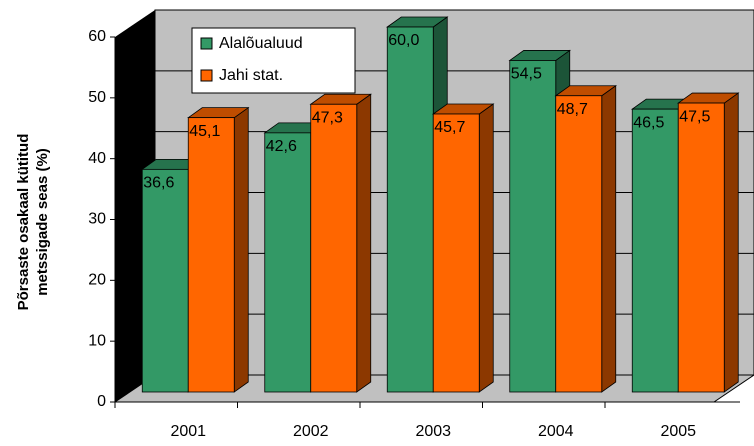  Describe the element at coordinates (251, 75) in the screenshot. I see `legend-label: Jahi stat.` at that location.